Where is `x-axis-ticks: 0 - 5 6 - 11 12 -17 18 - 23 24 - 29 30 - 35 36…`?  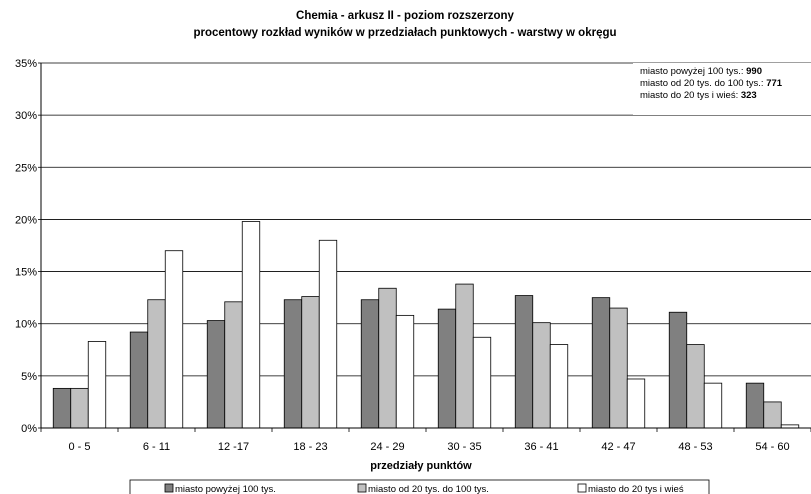
x-axis-ticks: 0 - 5 6 - 11 12 -17 18 - 23 24 - 29 30 - 35 36… is located at coordinates (428, 447).